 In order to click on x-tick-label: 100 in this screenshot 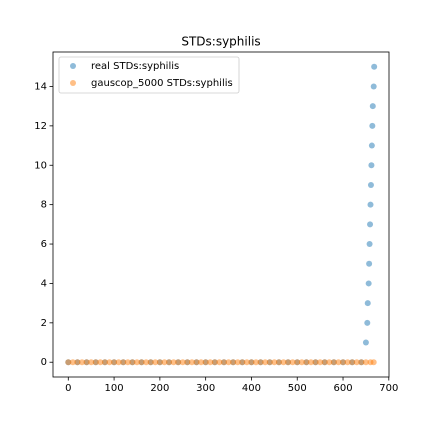, I will do `click(114, 388)`.